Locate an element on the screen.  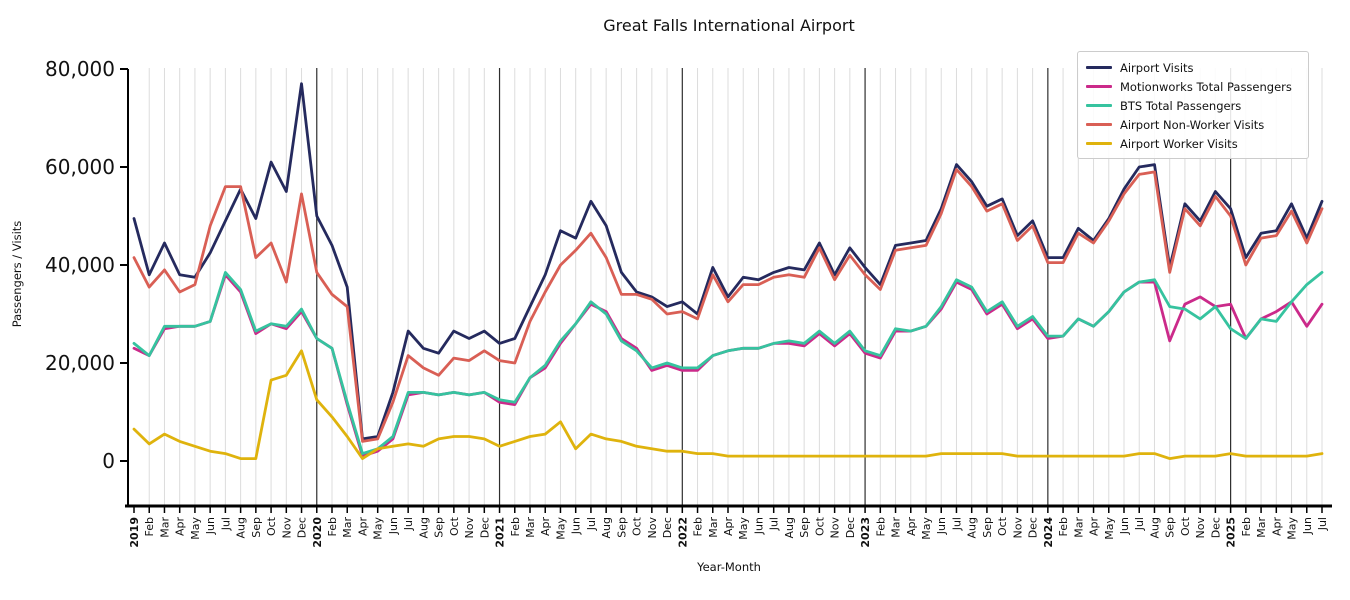
legend-label: BTS Total Passengers is located at coordinates (1181, 105).